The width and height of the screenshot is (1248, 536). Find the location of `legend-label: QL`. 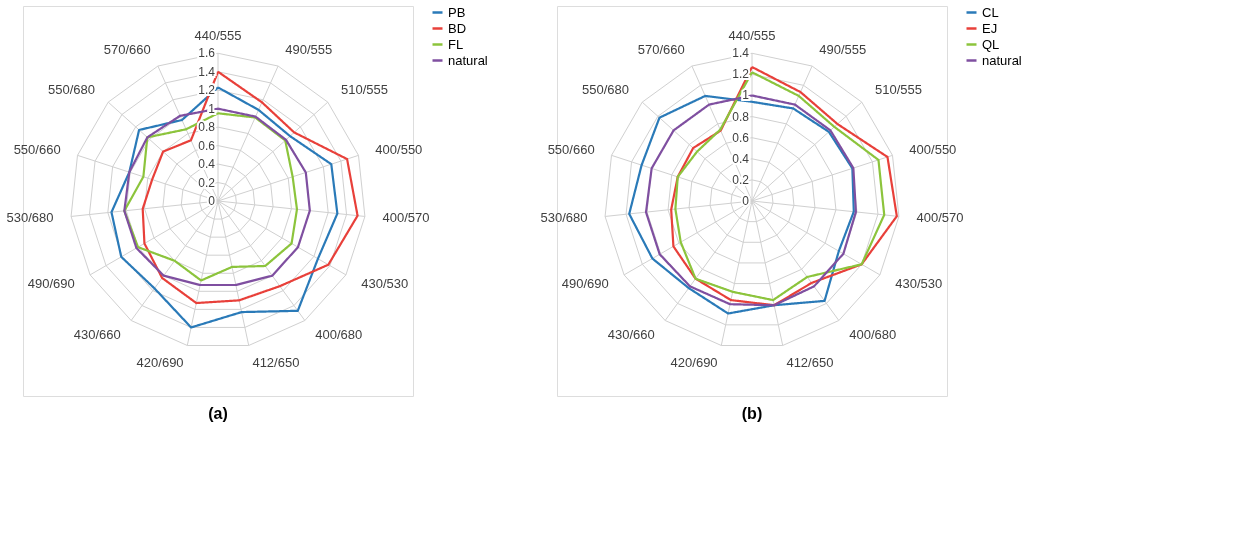

legend-label: QL is located at coordinates (991, 44).